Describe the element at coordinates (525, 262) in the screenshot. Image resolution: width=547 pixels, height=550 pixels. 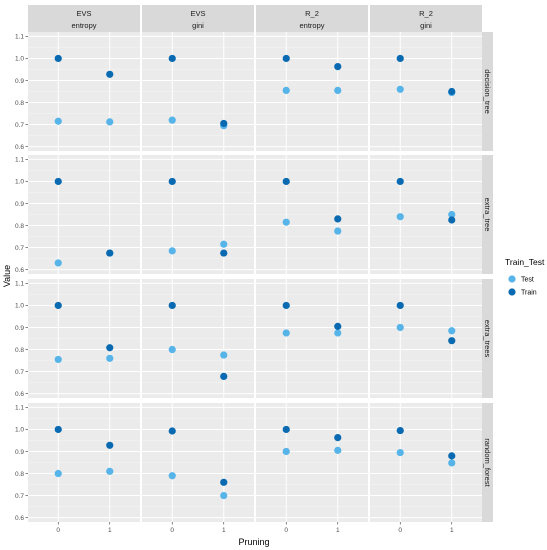
I see `legend-title: Train_Test` at that location.